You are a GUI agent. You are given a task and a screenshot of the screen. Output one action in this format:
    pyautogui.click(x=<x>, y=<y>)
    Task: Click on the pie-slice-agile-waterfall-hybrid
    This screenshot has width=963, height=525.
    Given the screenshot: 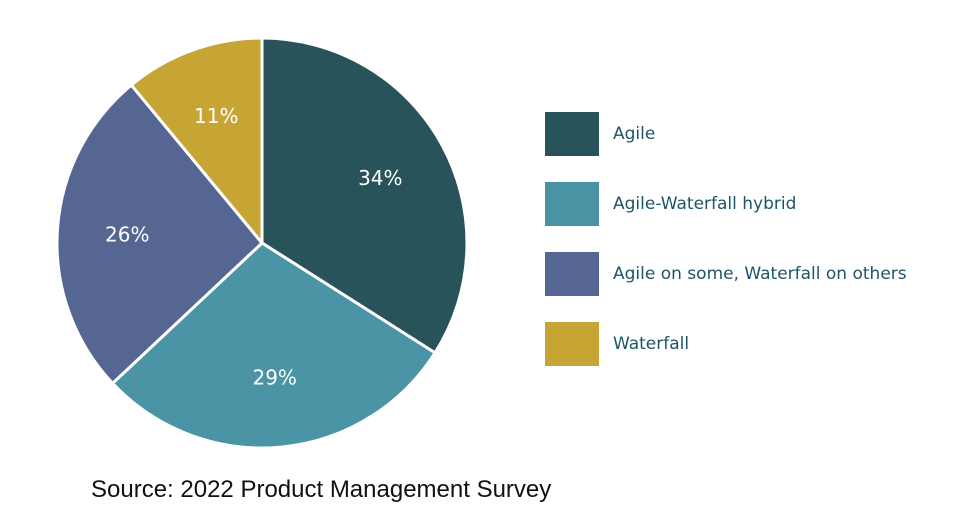 What is the action you would take?
    pyautogui.click(x=274, y=345)
    